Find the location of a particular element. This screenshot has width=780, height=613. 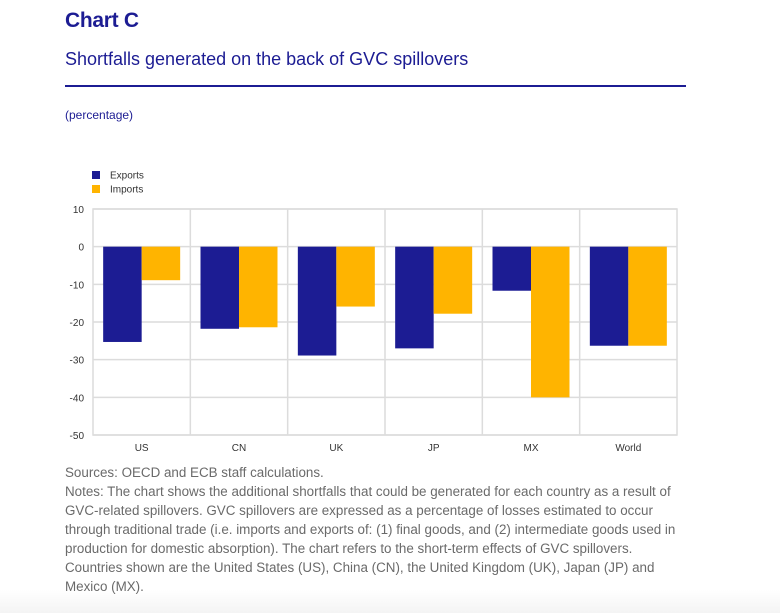

y-tick-label: -10 is located at coordinates (77, 285).